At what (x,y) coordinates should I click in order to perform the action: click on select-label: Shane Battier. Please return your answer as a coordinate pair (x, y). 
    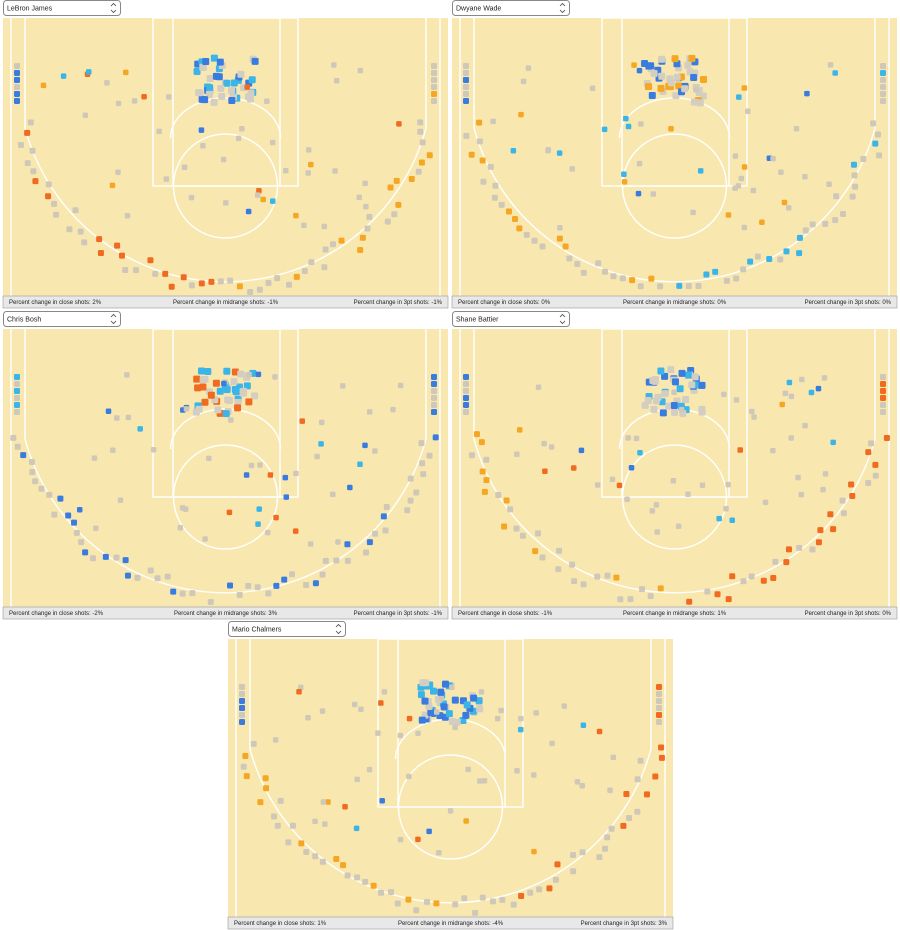
    Looking at the image, I should click on (477, 319).